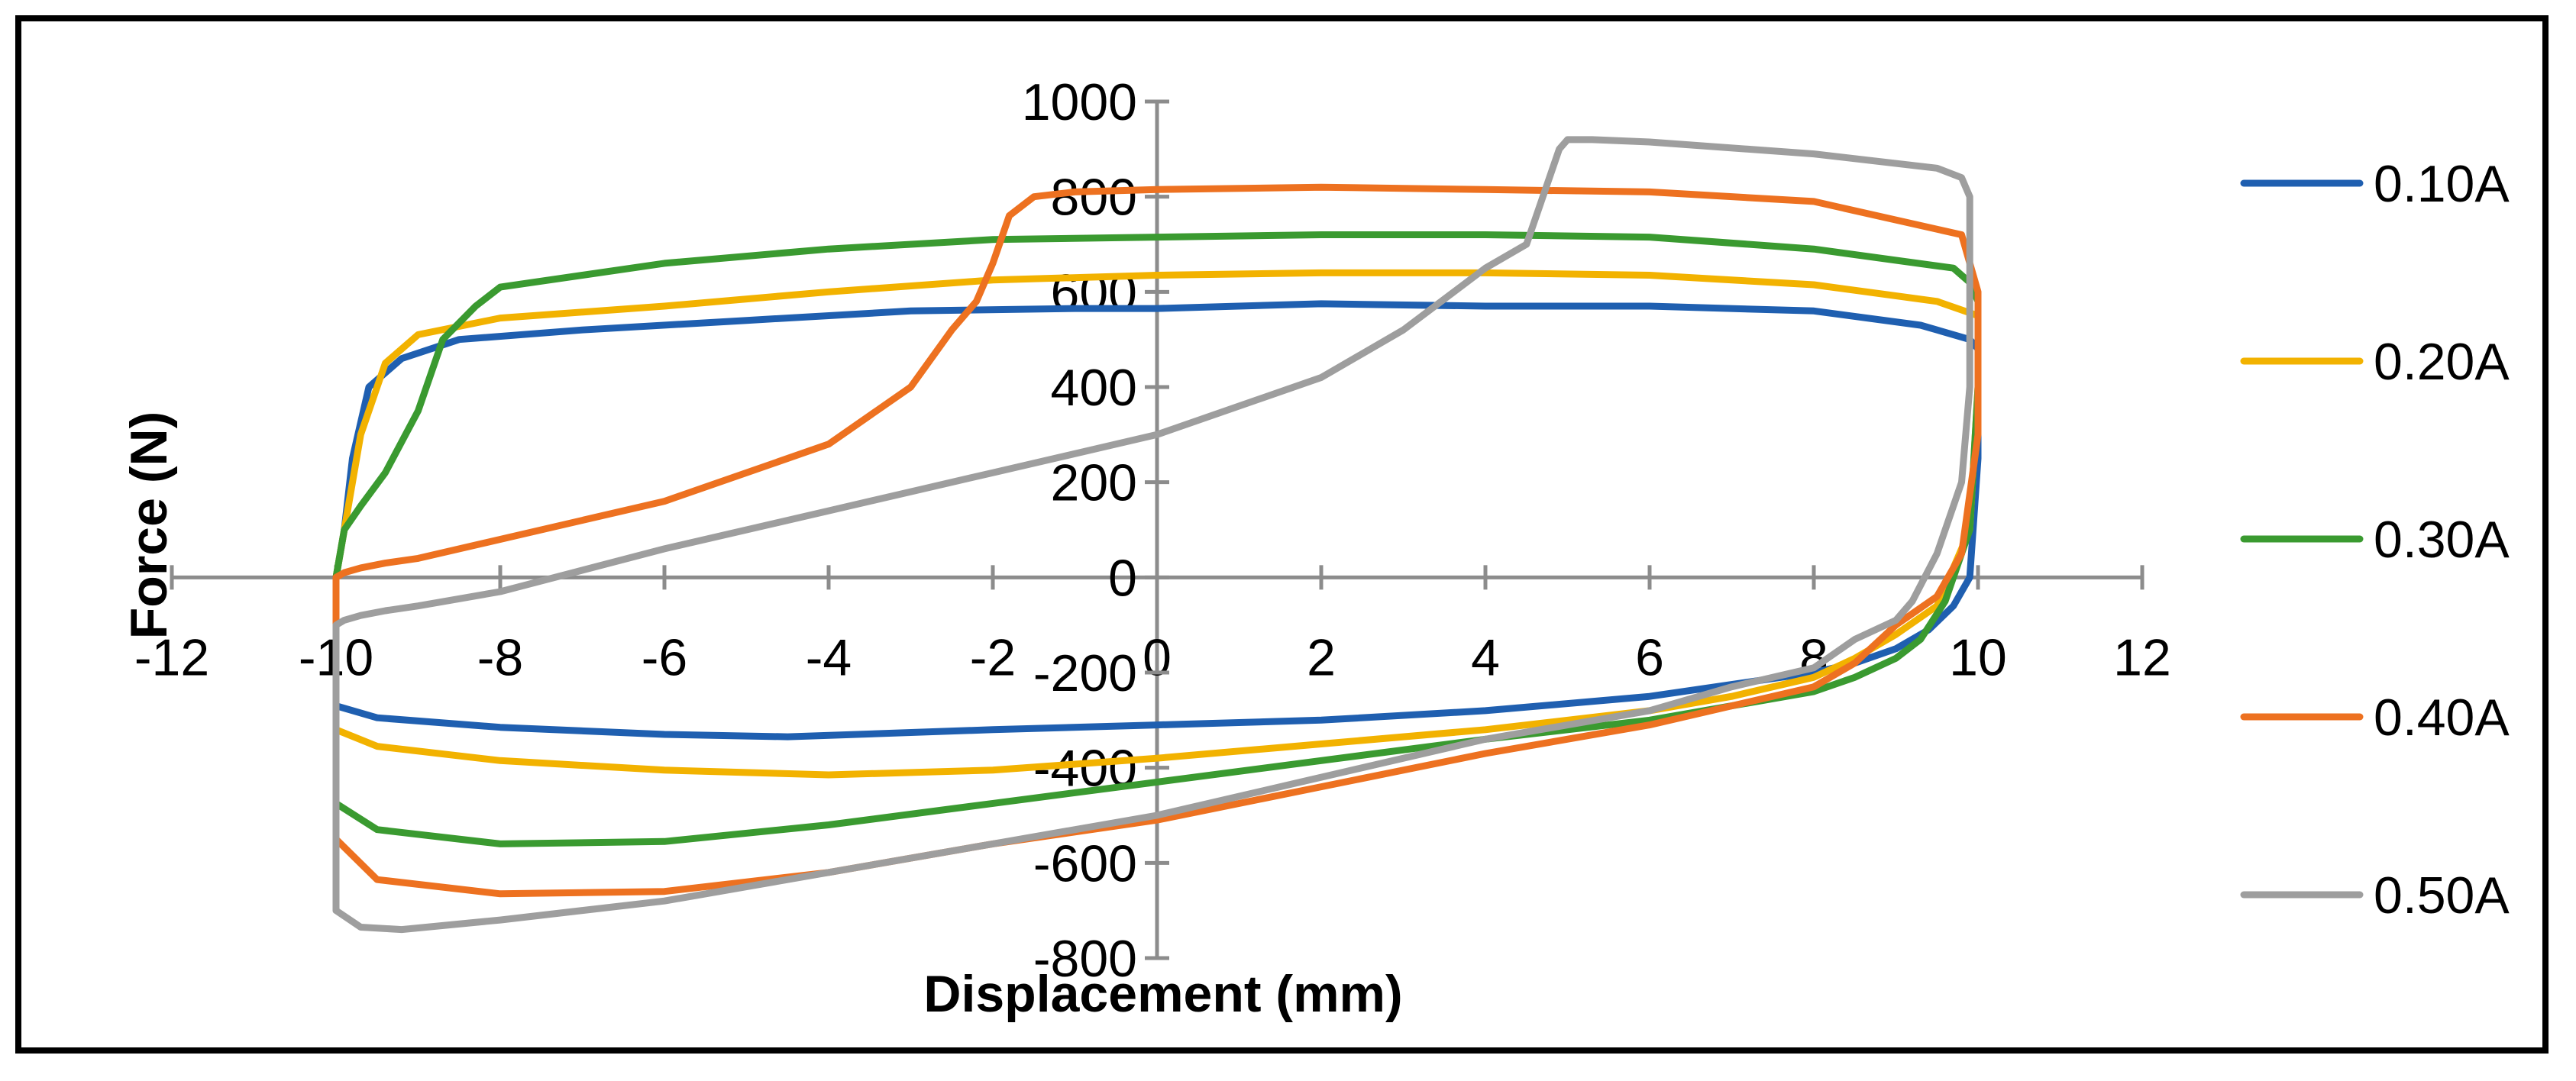  I want to click on legend-layer: 0.10A 0.20A 0.30A 0.40A 0.50A, so click(2375, 539).